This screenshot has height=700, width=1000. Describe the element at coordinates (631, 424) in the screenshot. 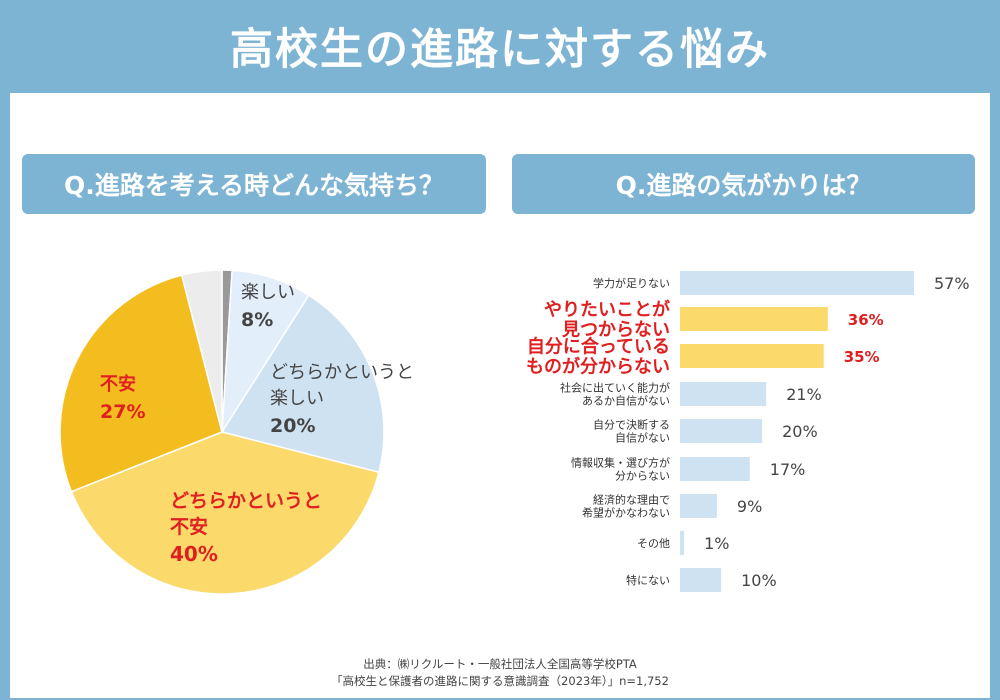

I see `bar-label-4-0: 自分で決断する` at that location.